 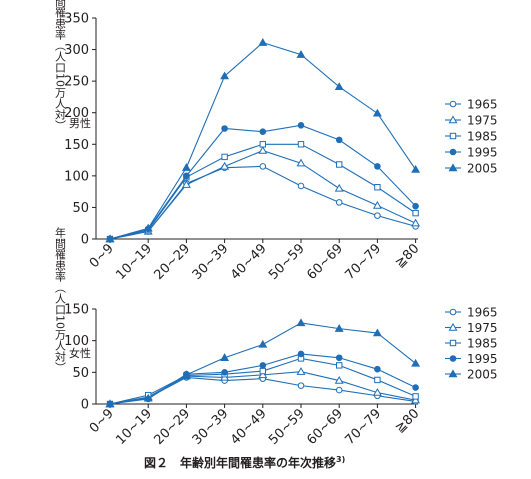 What do you see at coordinates (249, 427) in the screenshot?
I see `x-tick-label: 40~49` at bounding box center [249, 427].